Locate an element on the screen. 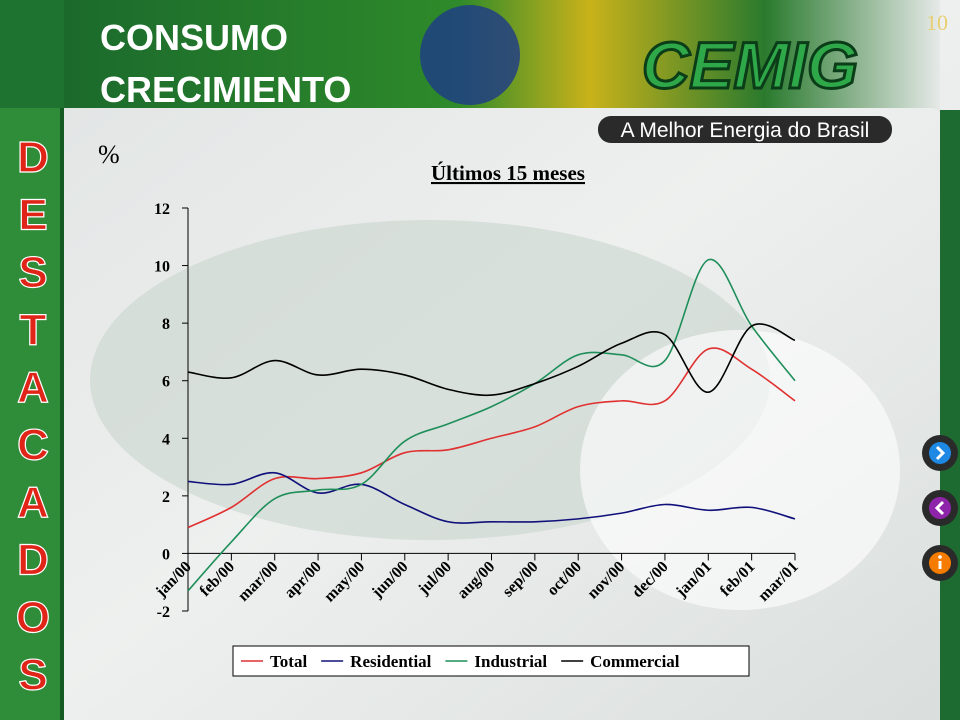 This screenshot has height=720, width=960. flag-globe is located at coordinates (470, 55).